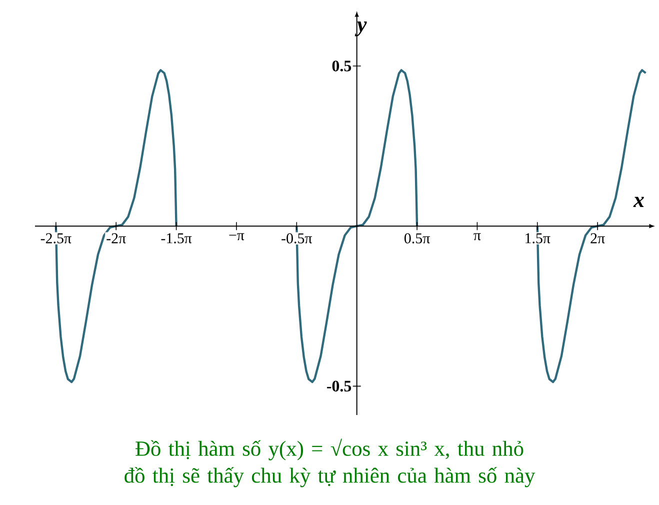 Image resolution: width=659 pixels, height=505 pixels. Describe the element at coordinates (297, 238) in the screenshot. I see `x-tick-label: -0.5π` at that location.